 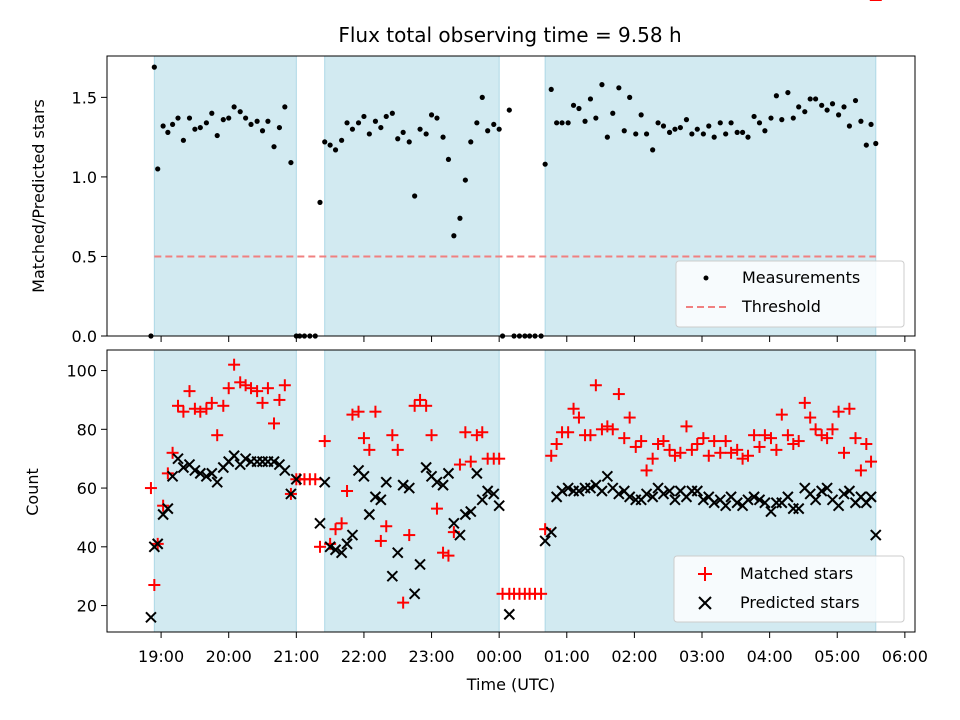 I want to click on y-tick-label: 1.0, so click(x=84, y=177).